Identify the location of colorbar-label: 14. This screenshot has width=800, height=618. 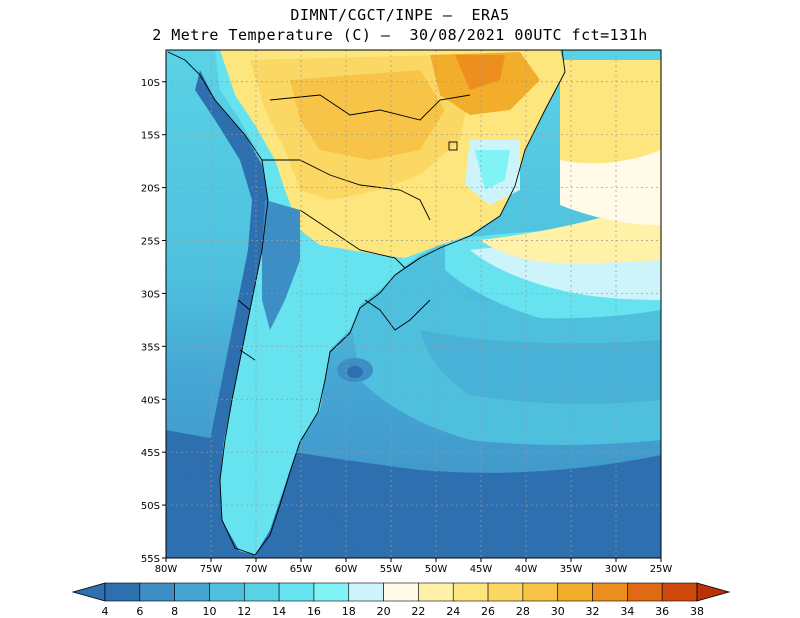
(279, 611).